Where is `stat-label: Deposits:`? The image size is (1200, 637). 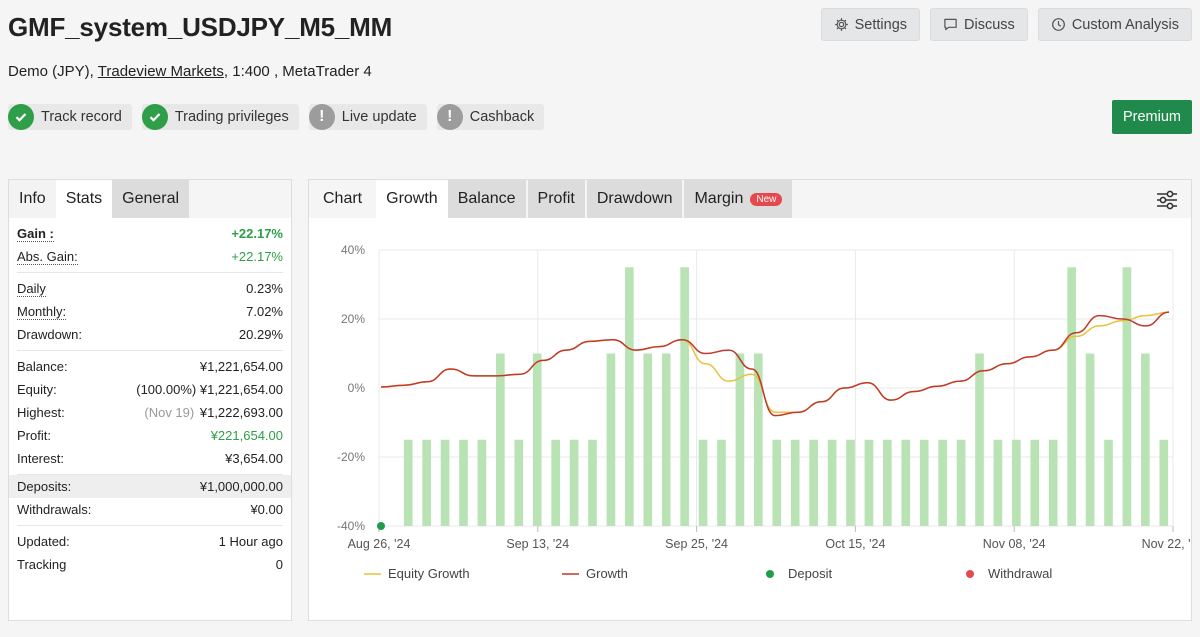
stat-label: Deposits: is located at coordinates (44, 486).